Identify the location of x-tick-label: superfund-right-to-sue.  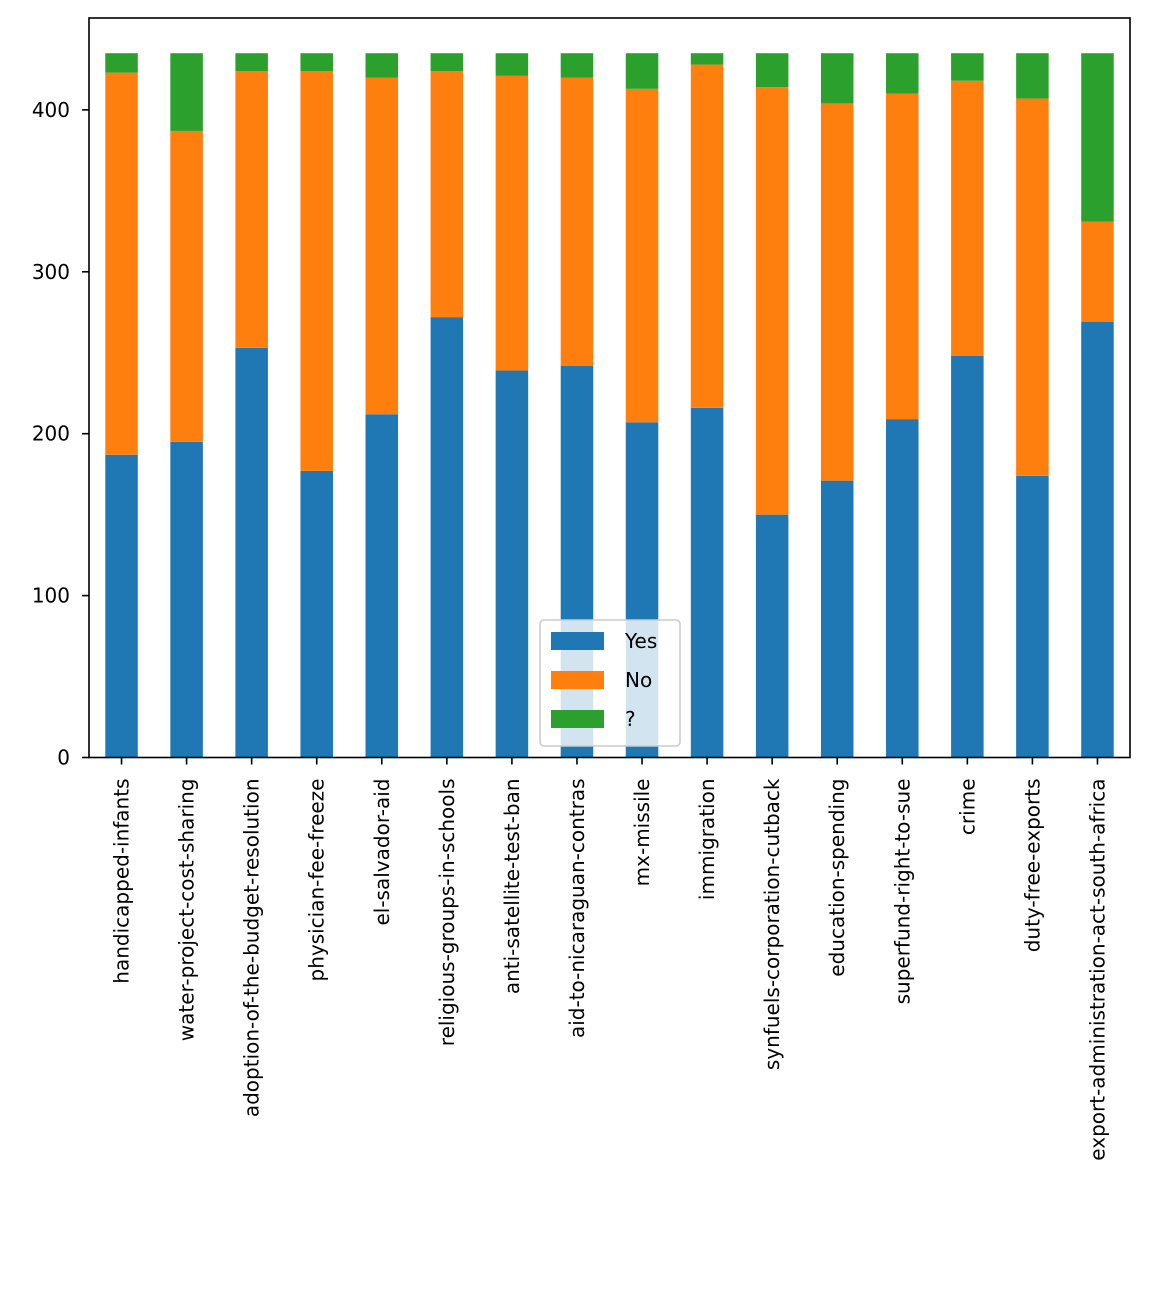
(902, 892).